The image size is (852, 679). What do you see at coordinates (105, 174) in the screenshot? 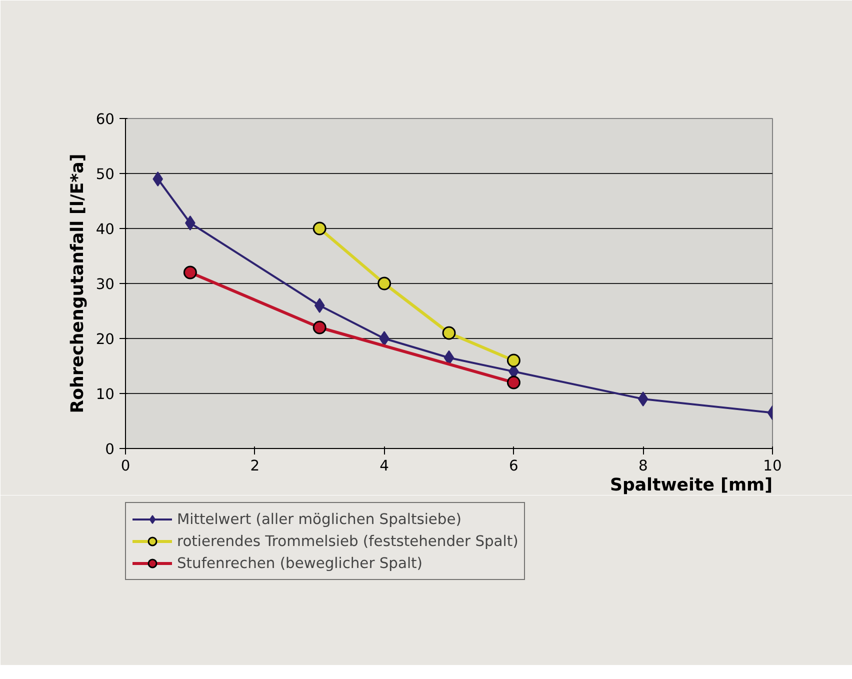
I see `y-tick-label: 50` at bounding box center [105, 174].